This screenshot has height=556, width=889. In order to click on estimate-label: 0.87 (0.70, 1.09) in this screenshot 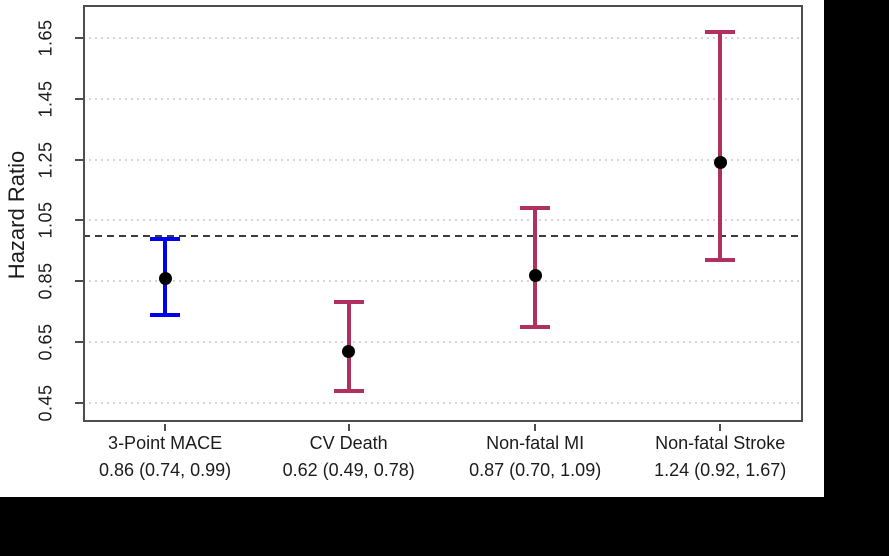, I will do `click(535, 470)`.